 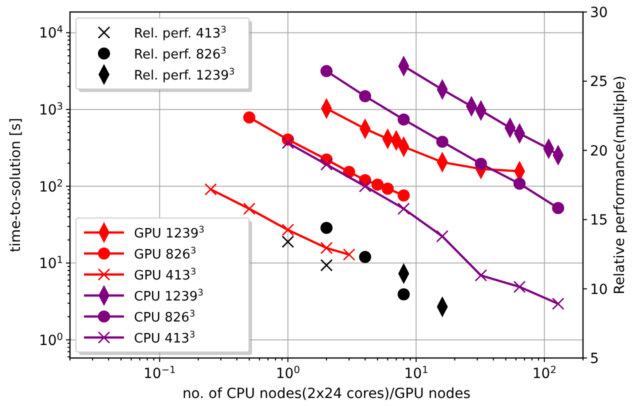 I want to click on legend-label: GPU 413$^{3}$, so click(x=165, y=276).